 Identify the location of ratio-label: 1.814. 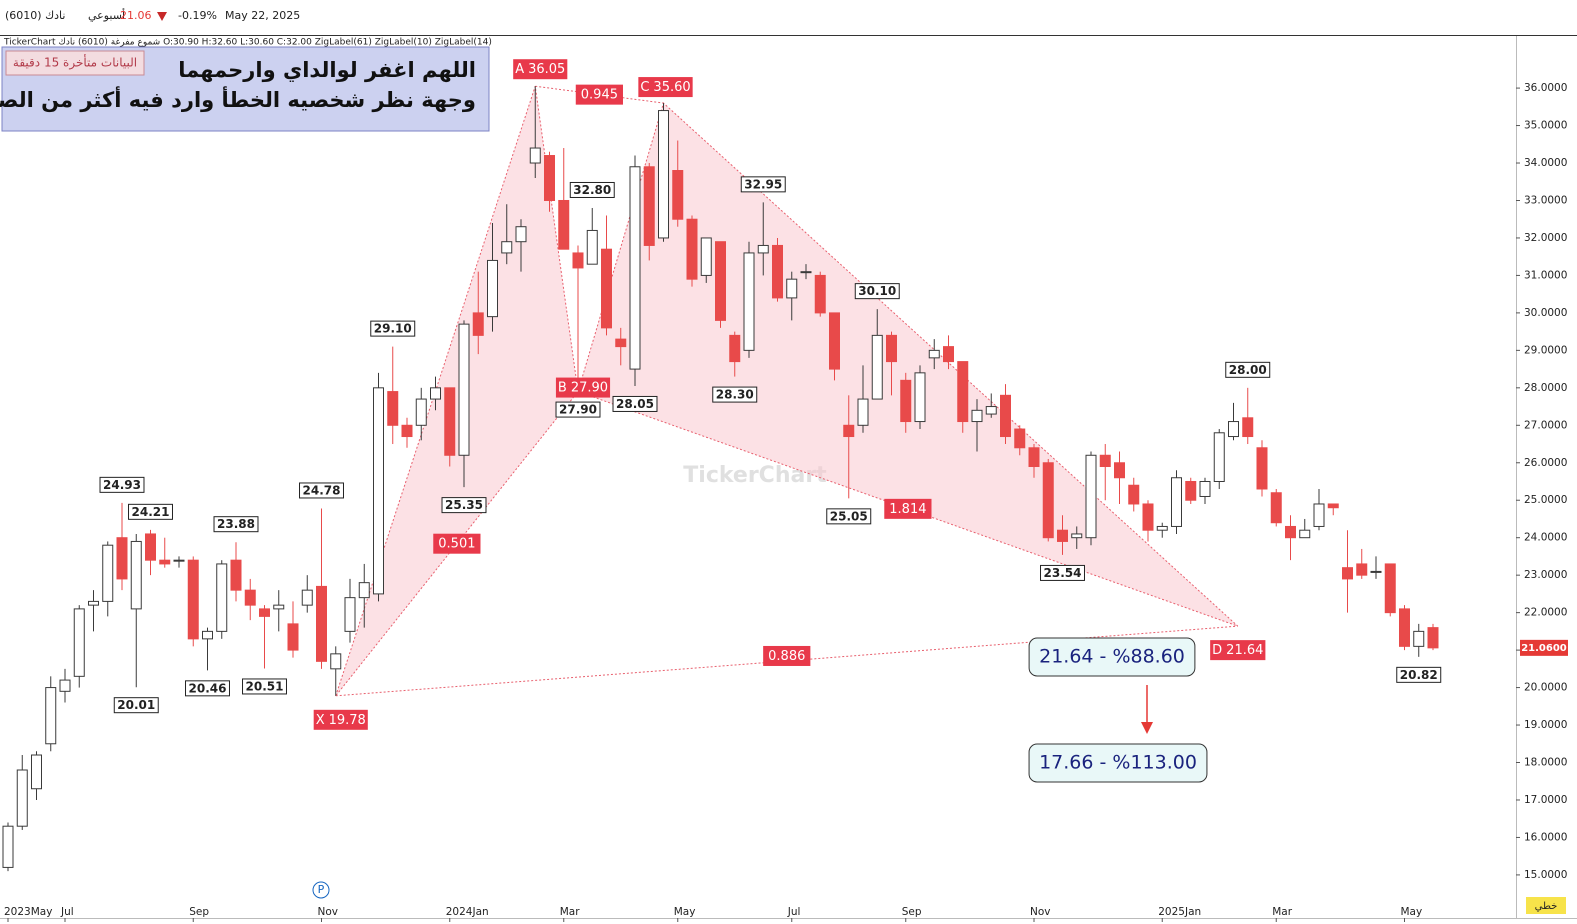
(908, 508).